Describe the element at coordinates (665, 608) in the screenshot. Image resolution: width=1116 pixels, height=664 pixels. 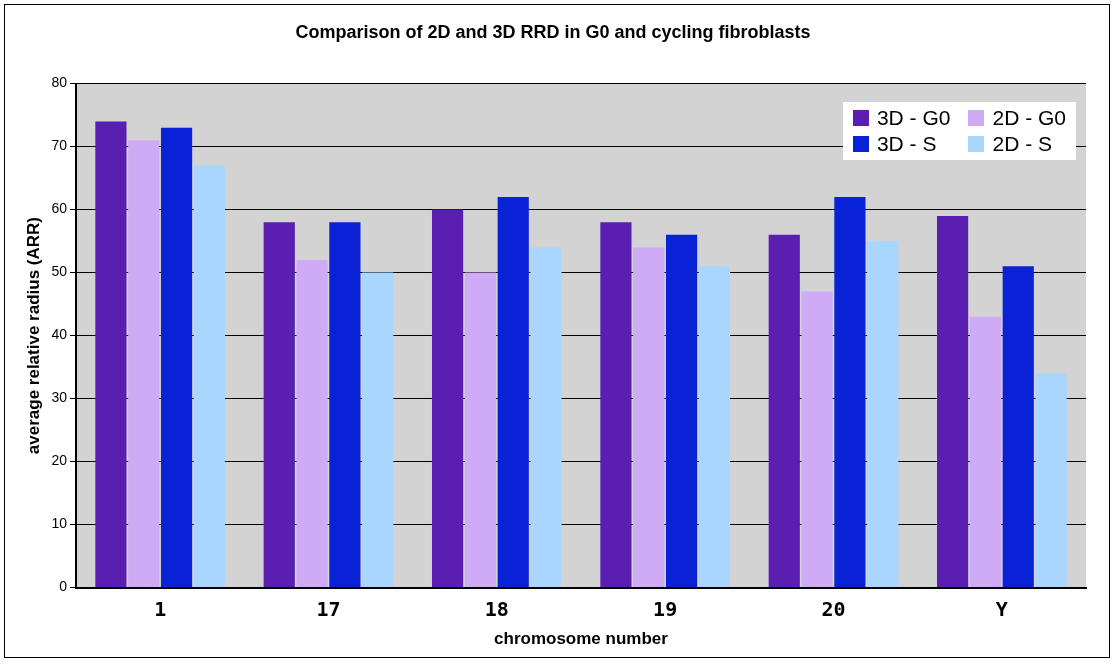
I see `x-tick-label: 19` at that location.